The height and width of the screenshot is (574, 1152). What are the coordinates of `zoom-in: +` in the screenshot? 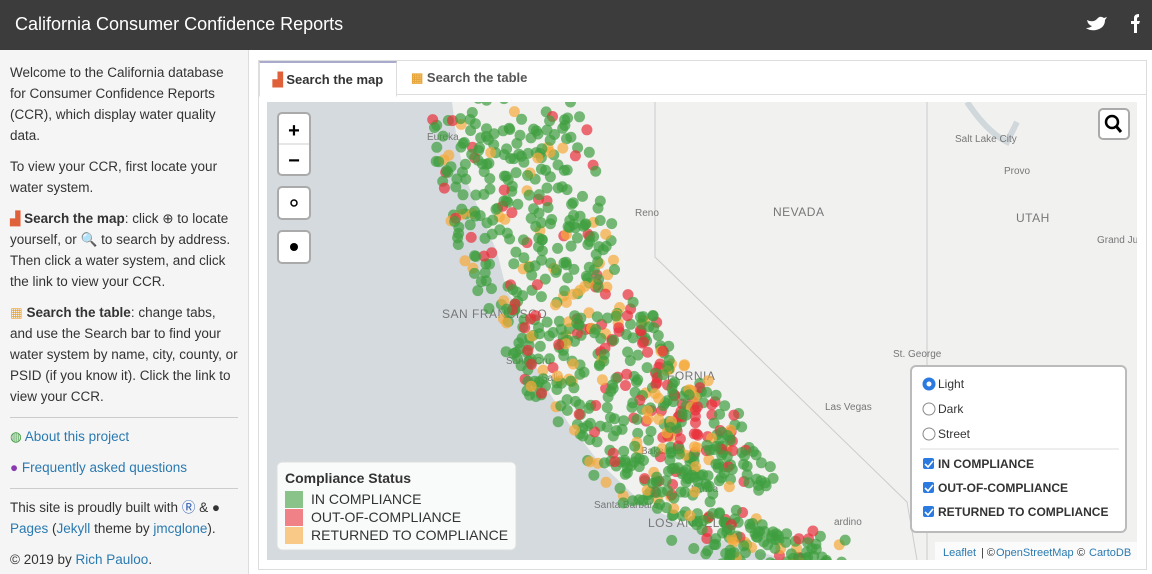 It's located at (294, 131).